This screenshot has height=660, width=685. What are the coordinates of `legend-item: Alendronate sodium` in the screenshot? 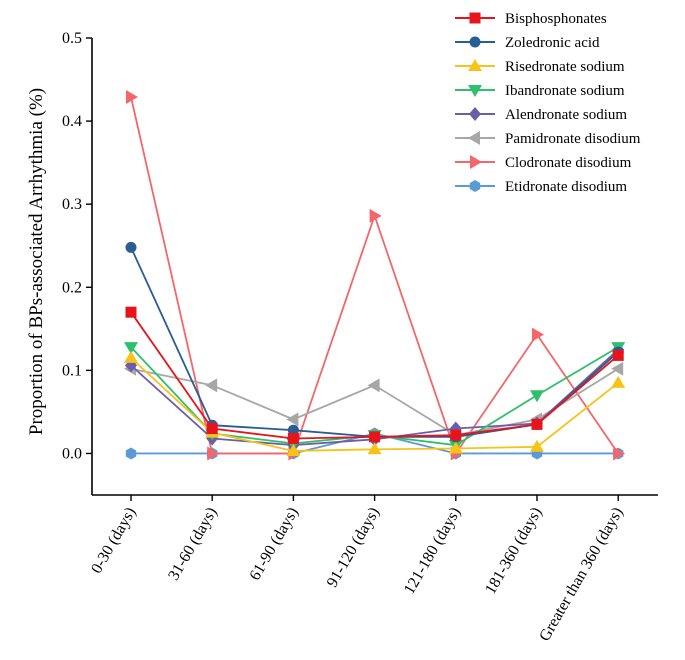 It's located at (541, 115).